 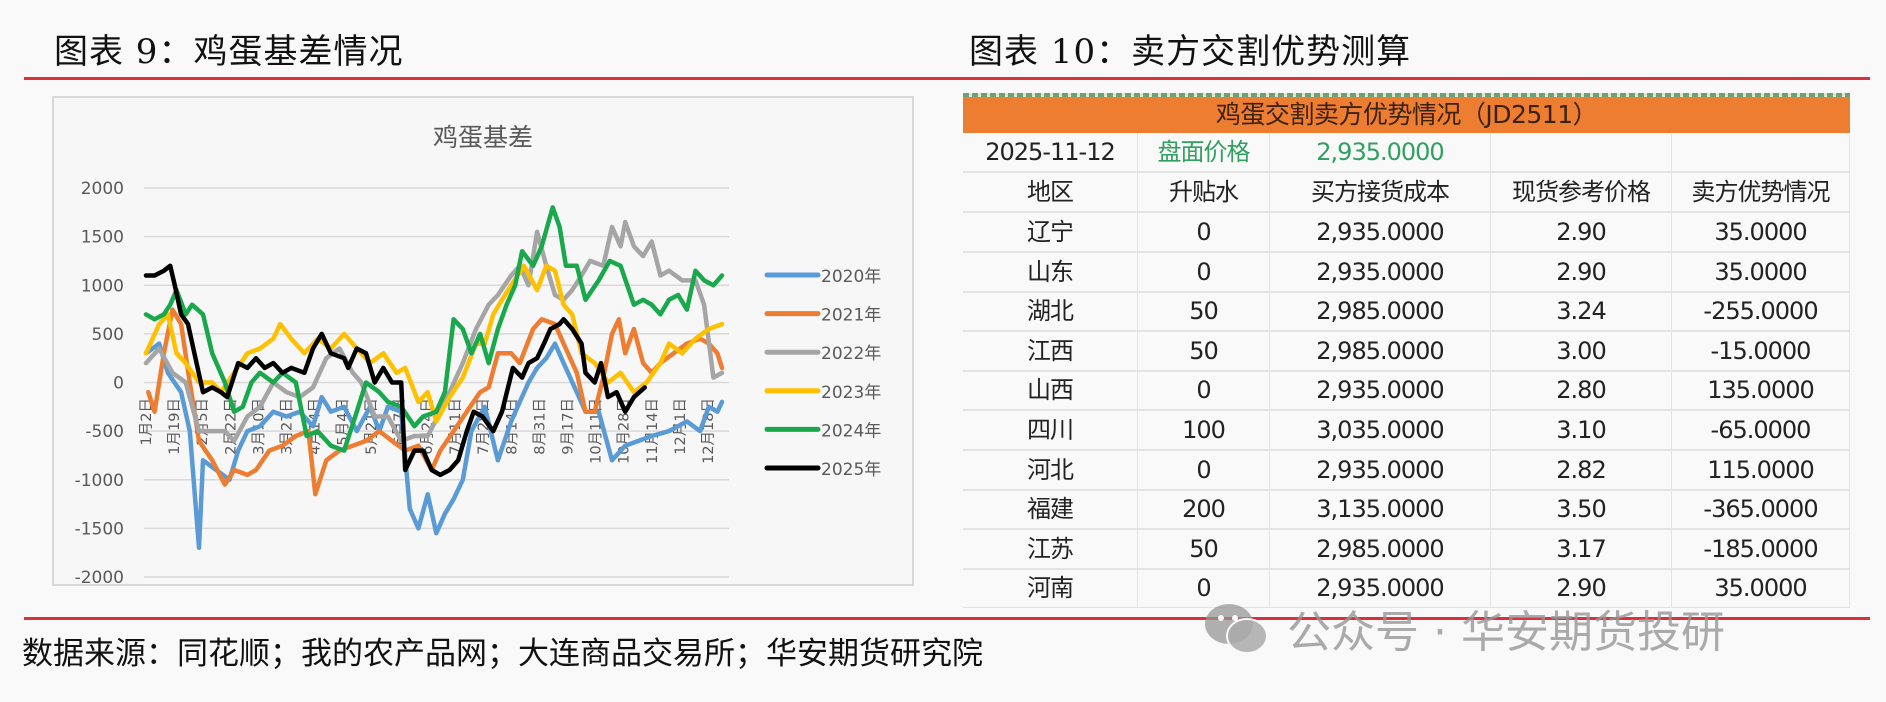 I want to click on column-header: 卖方优势情况, so click(x=1761, y=192).